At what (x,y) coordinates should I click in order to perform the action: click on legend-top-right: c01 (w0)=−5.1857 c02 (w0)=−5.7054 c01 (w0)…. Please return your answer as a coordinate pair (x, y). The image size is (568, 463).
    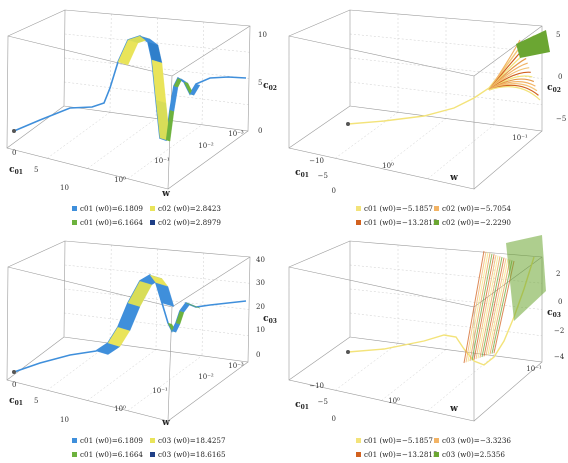
    Looking at the image, I should click on (426, 215).